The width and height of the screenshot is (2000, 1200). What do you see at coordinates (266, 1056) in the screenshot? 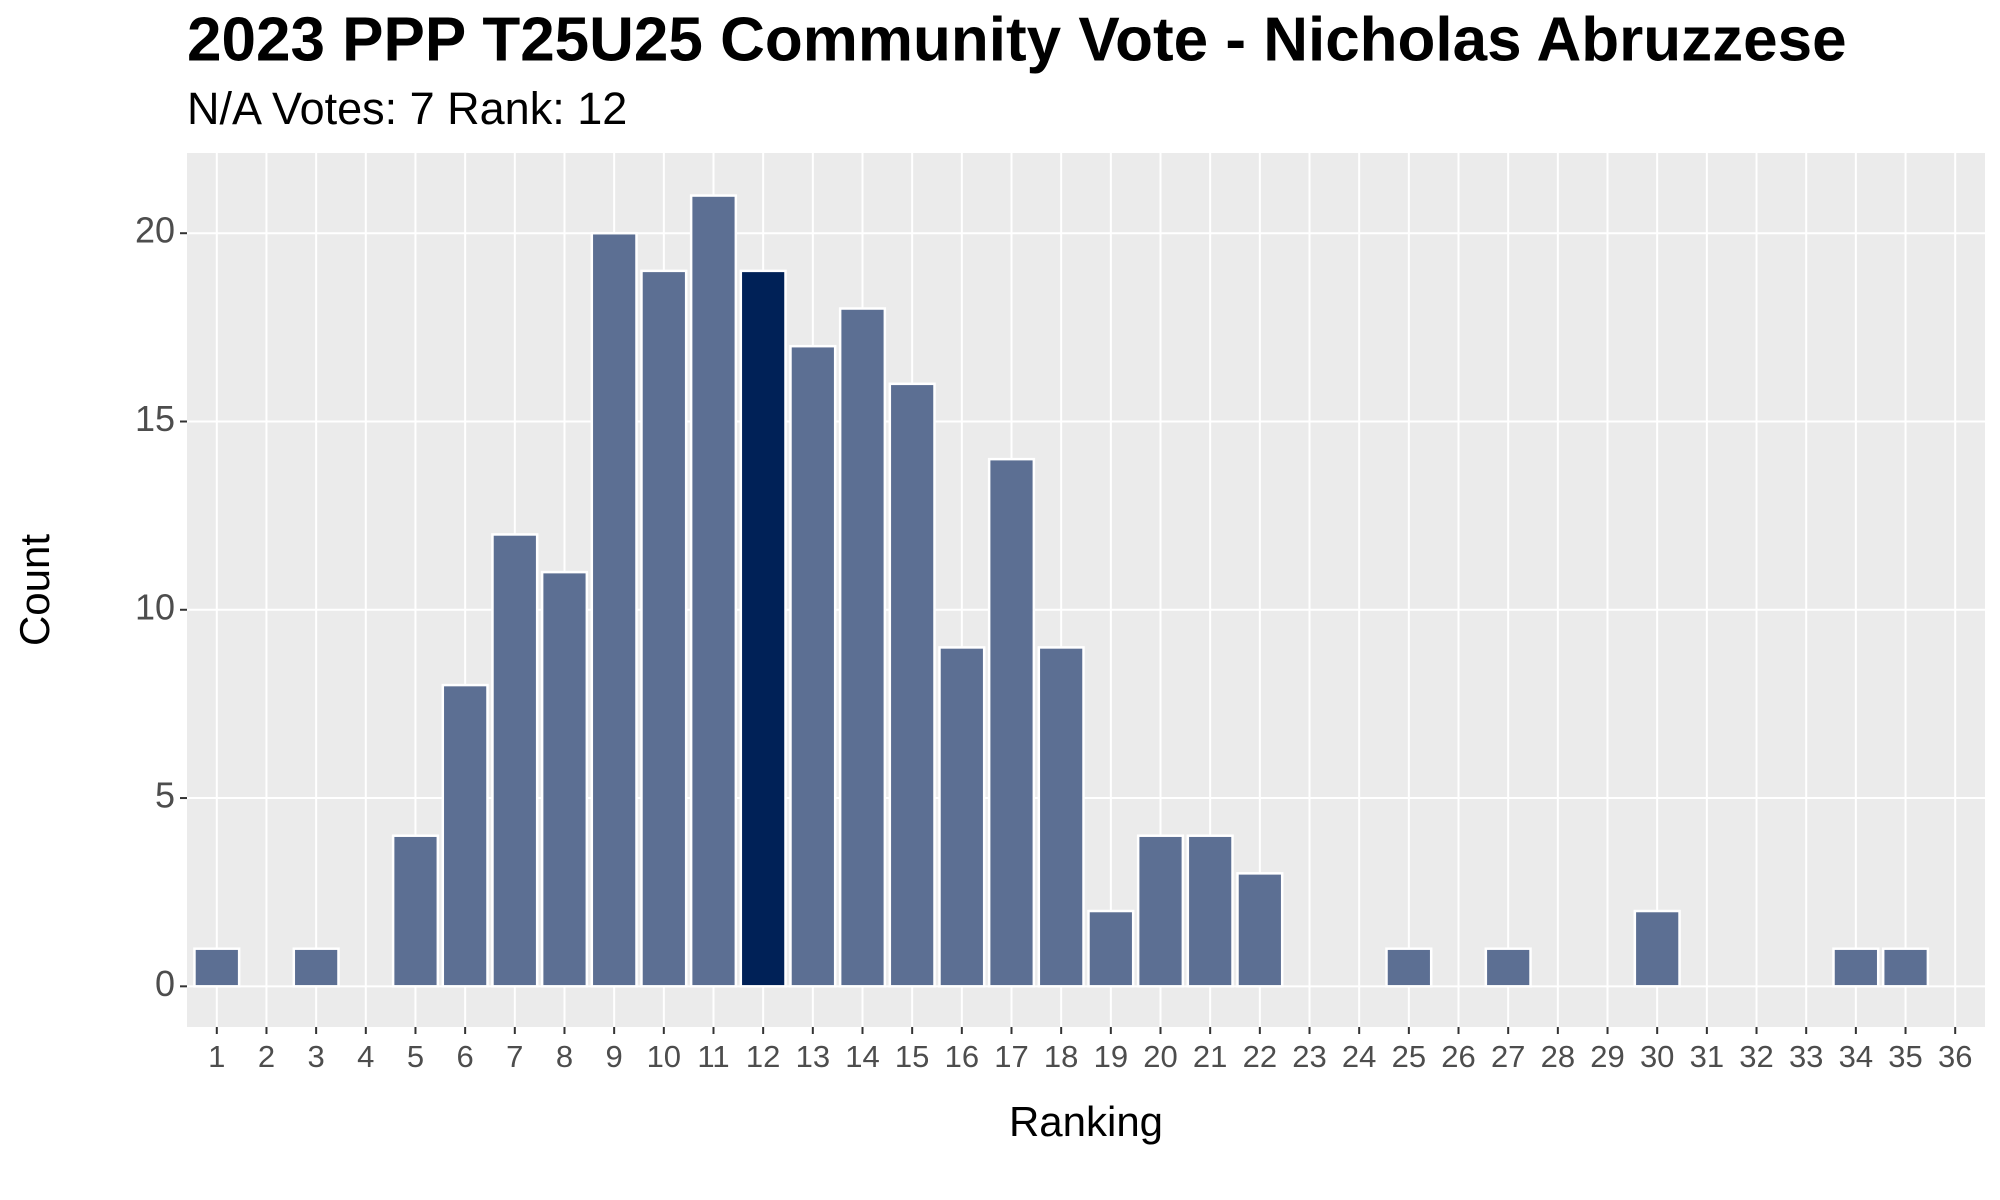
I see `x-tick-label: 2` at bounding box center [266, 1056].